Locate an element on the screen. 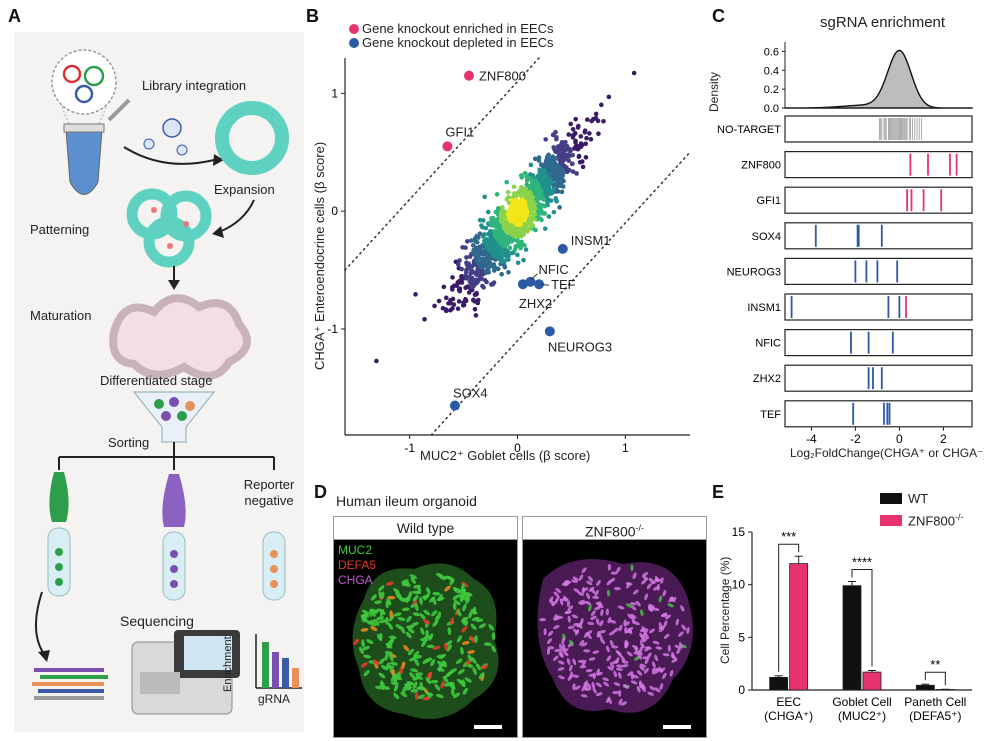 The height and width of the screenshot is (741, 984). bar-znf800--0 is located at coordinates (799, 627).